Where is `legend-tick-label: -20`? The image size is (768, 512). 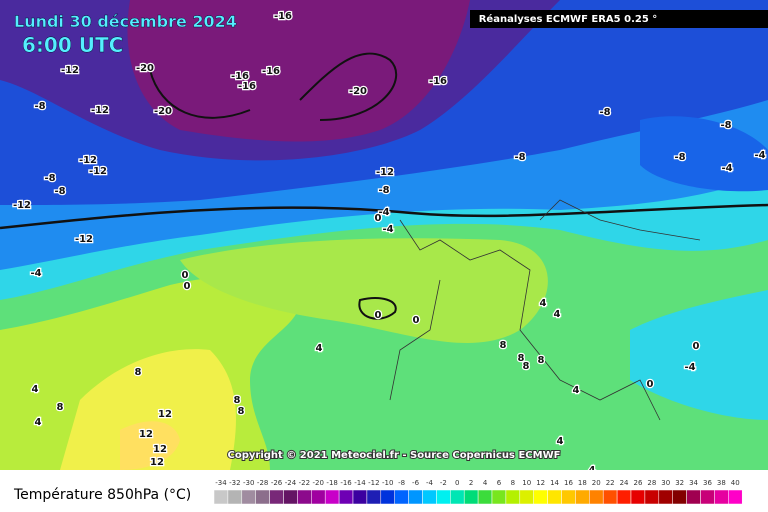 legend-tick-label: -20 is located at coordinates (318, 483).